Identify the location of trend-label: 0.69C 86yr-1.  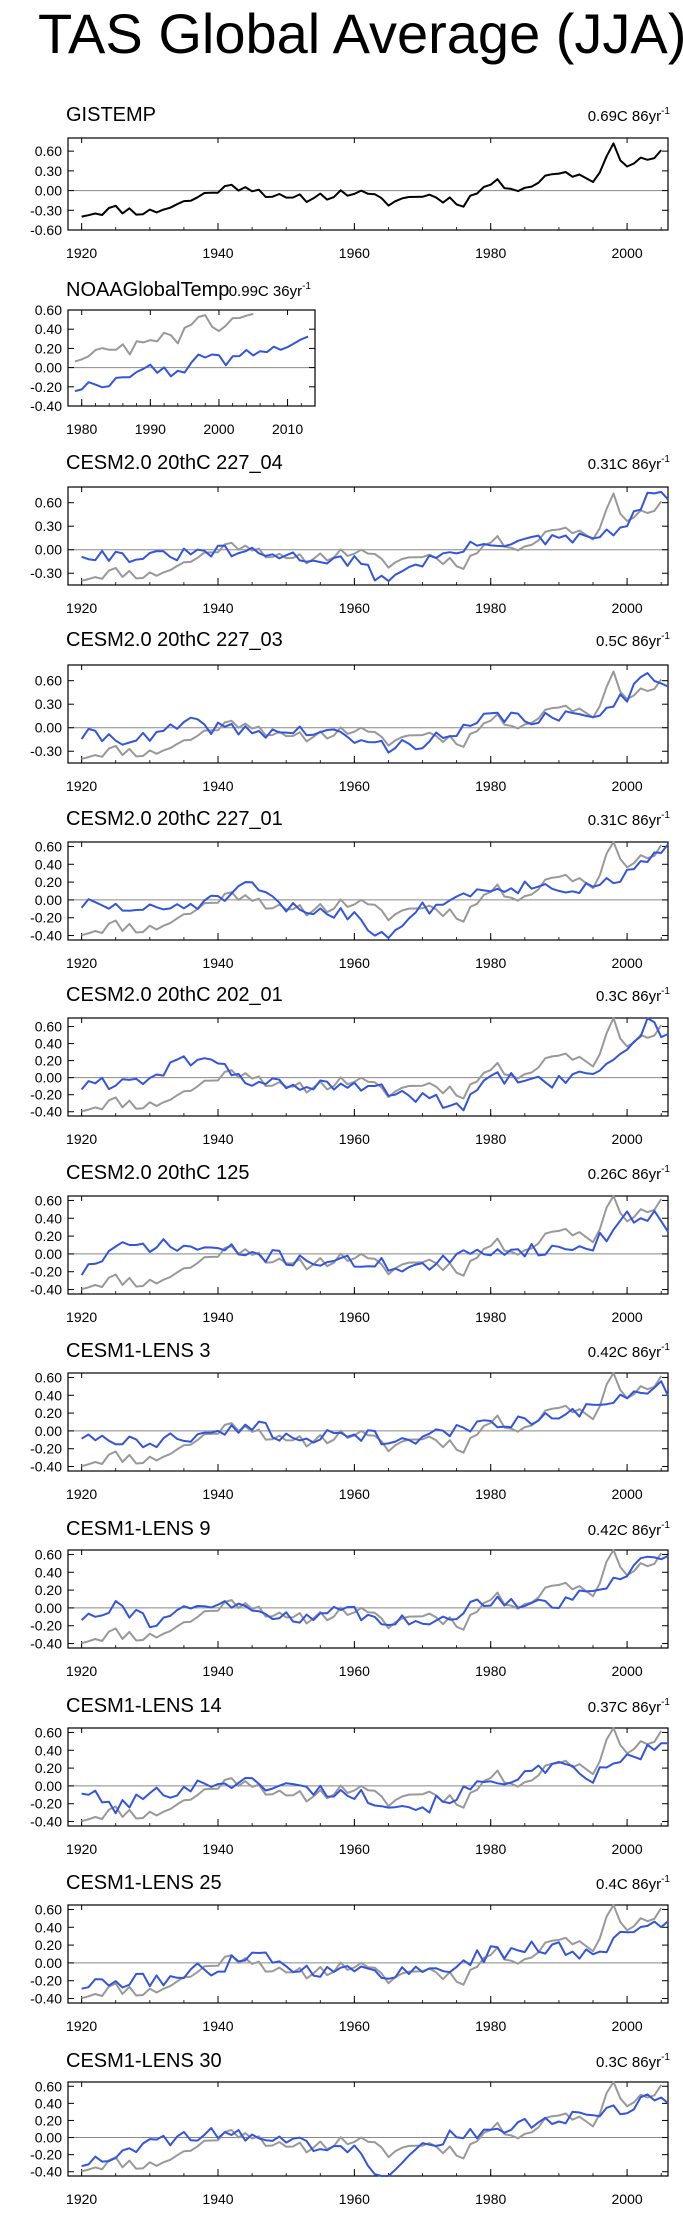
(629, 115).